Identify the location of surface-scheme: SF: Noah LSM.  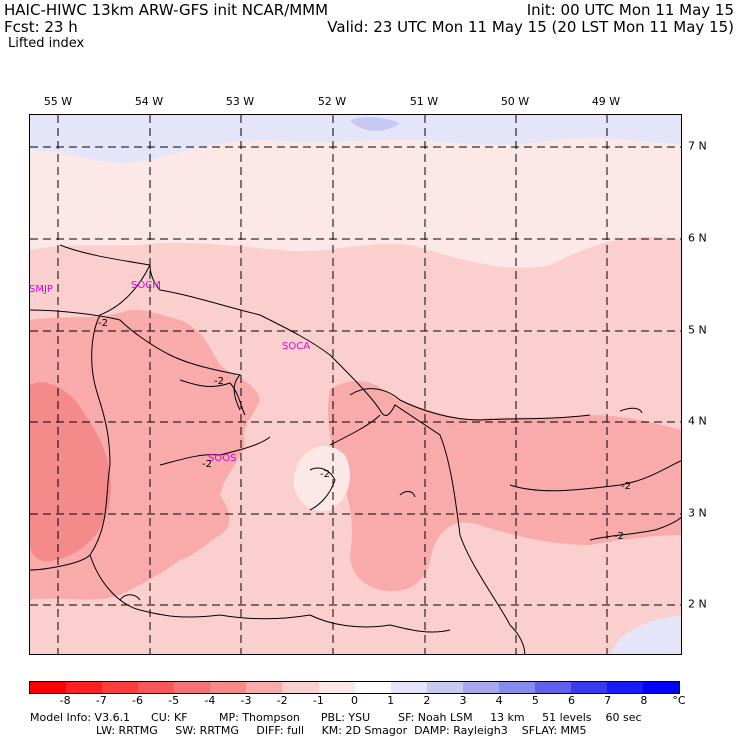
(435, 717).